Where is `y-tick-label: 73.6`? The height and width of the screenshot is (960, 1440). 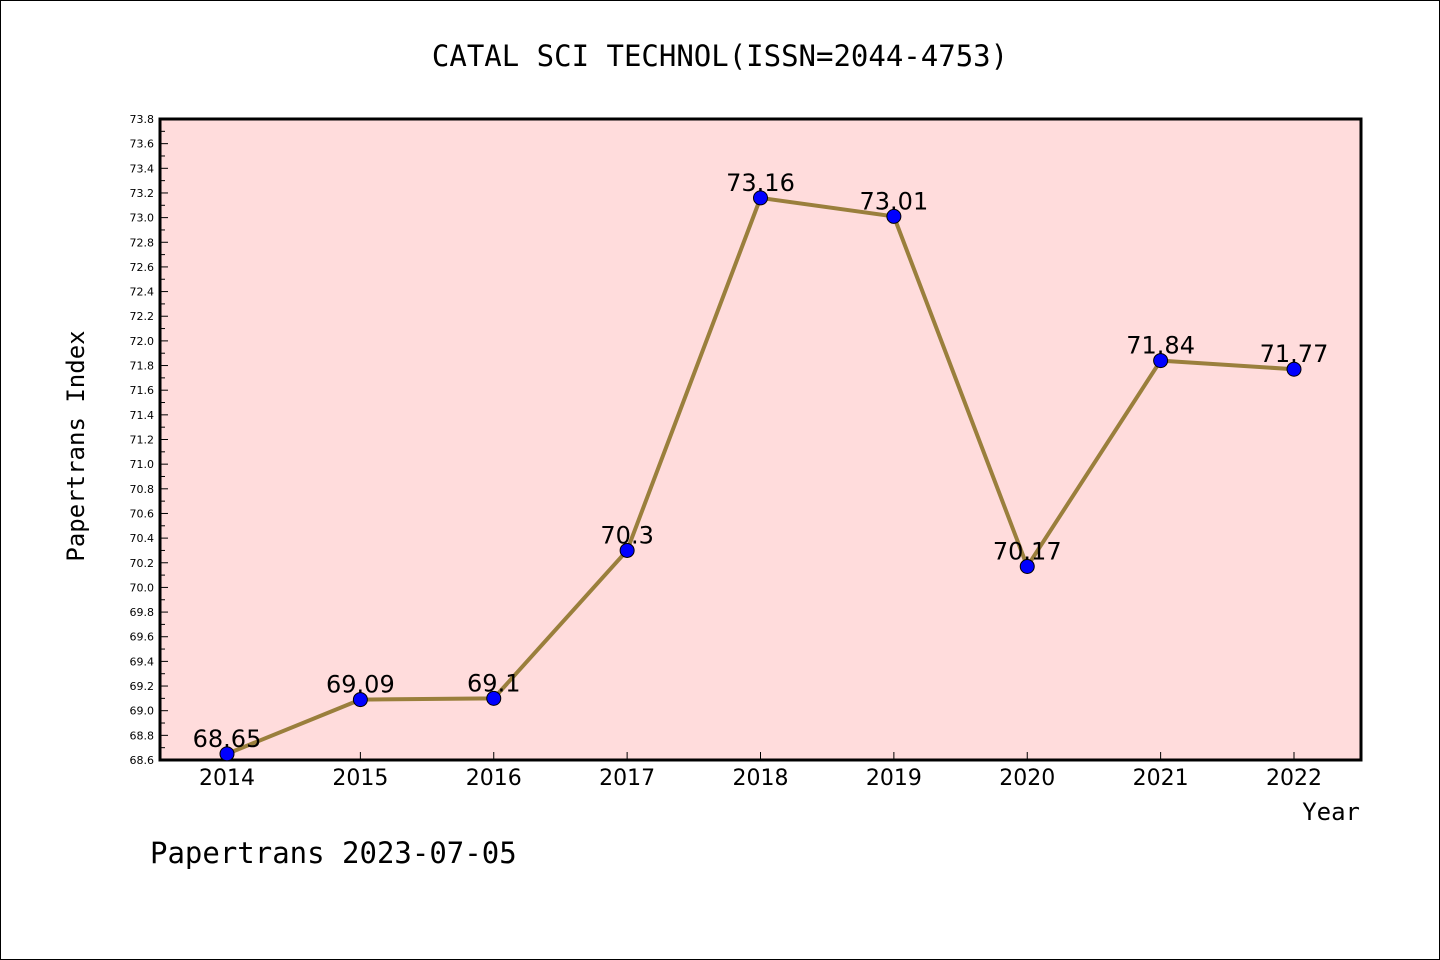
y-tick-label: 73.6 is located at coordinates (142, 144).